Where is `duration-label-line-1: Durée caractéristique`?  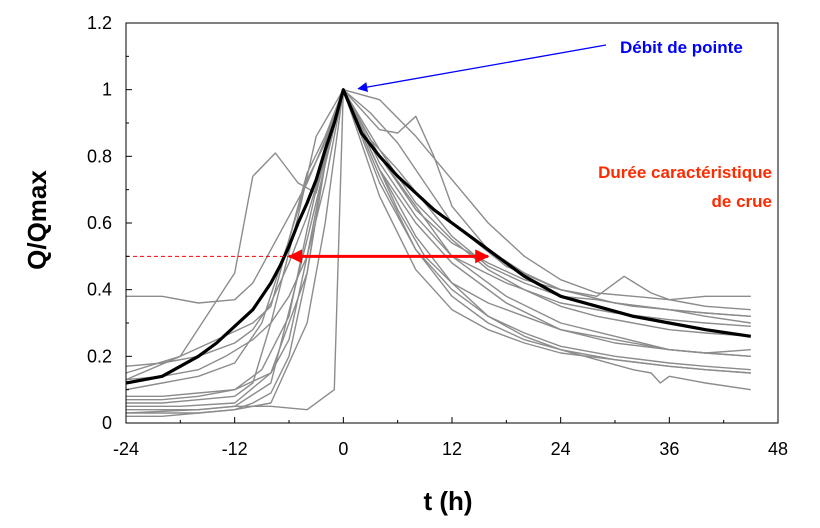
duration-label-line-1: Durée caractéristique is located at coordinates (685, 172).